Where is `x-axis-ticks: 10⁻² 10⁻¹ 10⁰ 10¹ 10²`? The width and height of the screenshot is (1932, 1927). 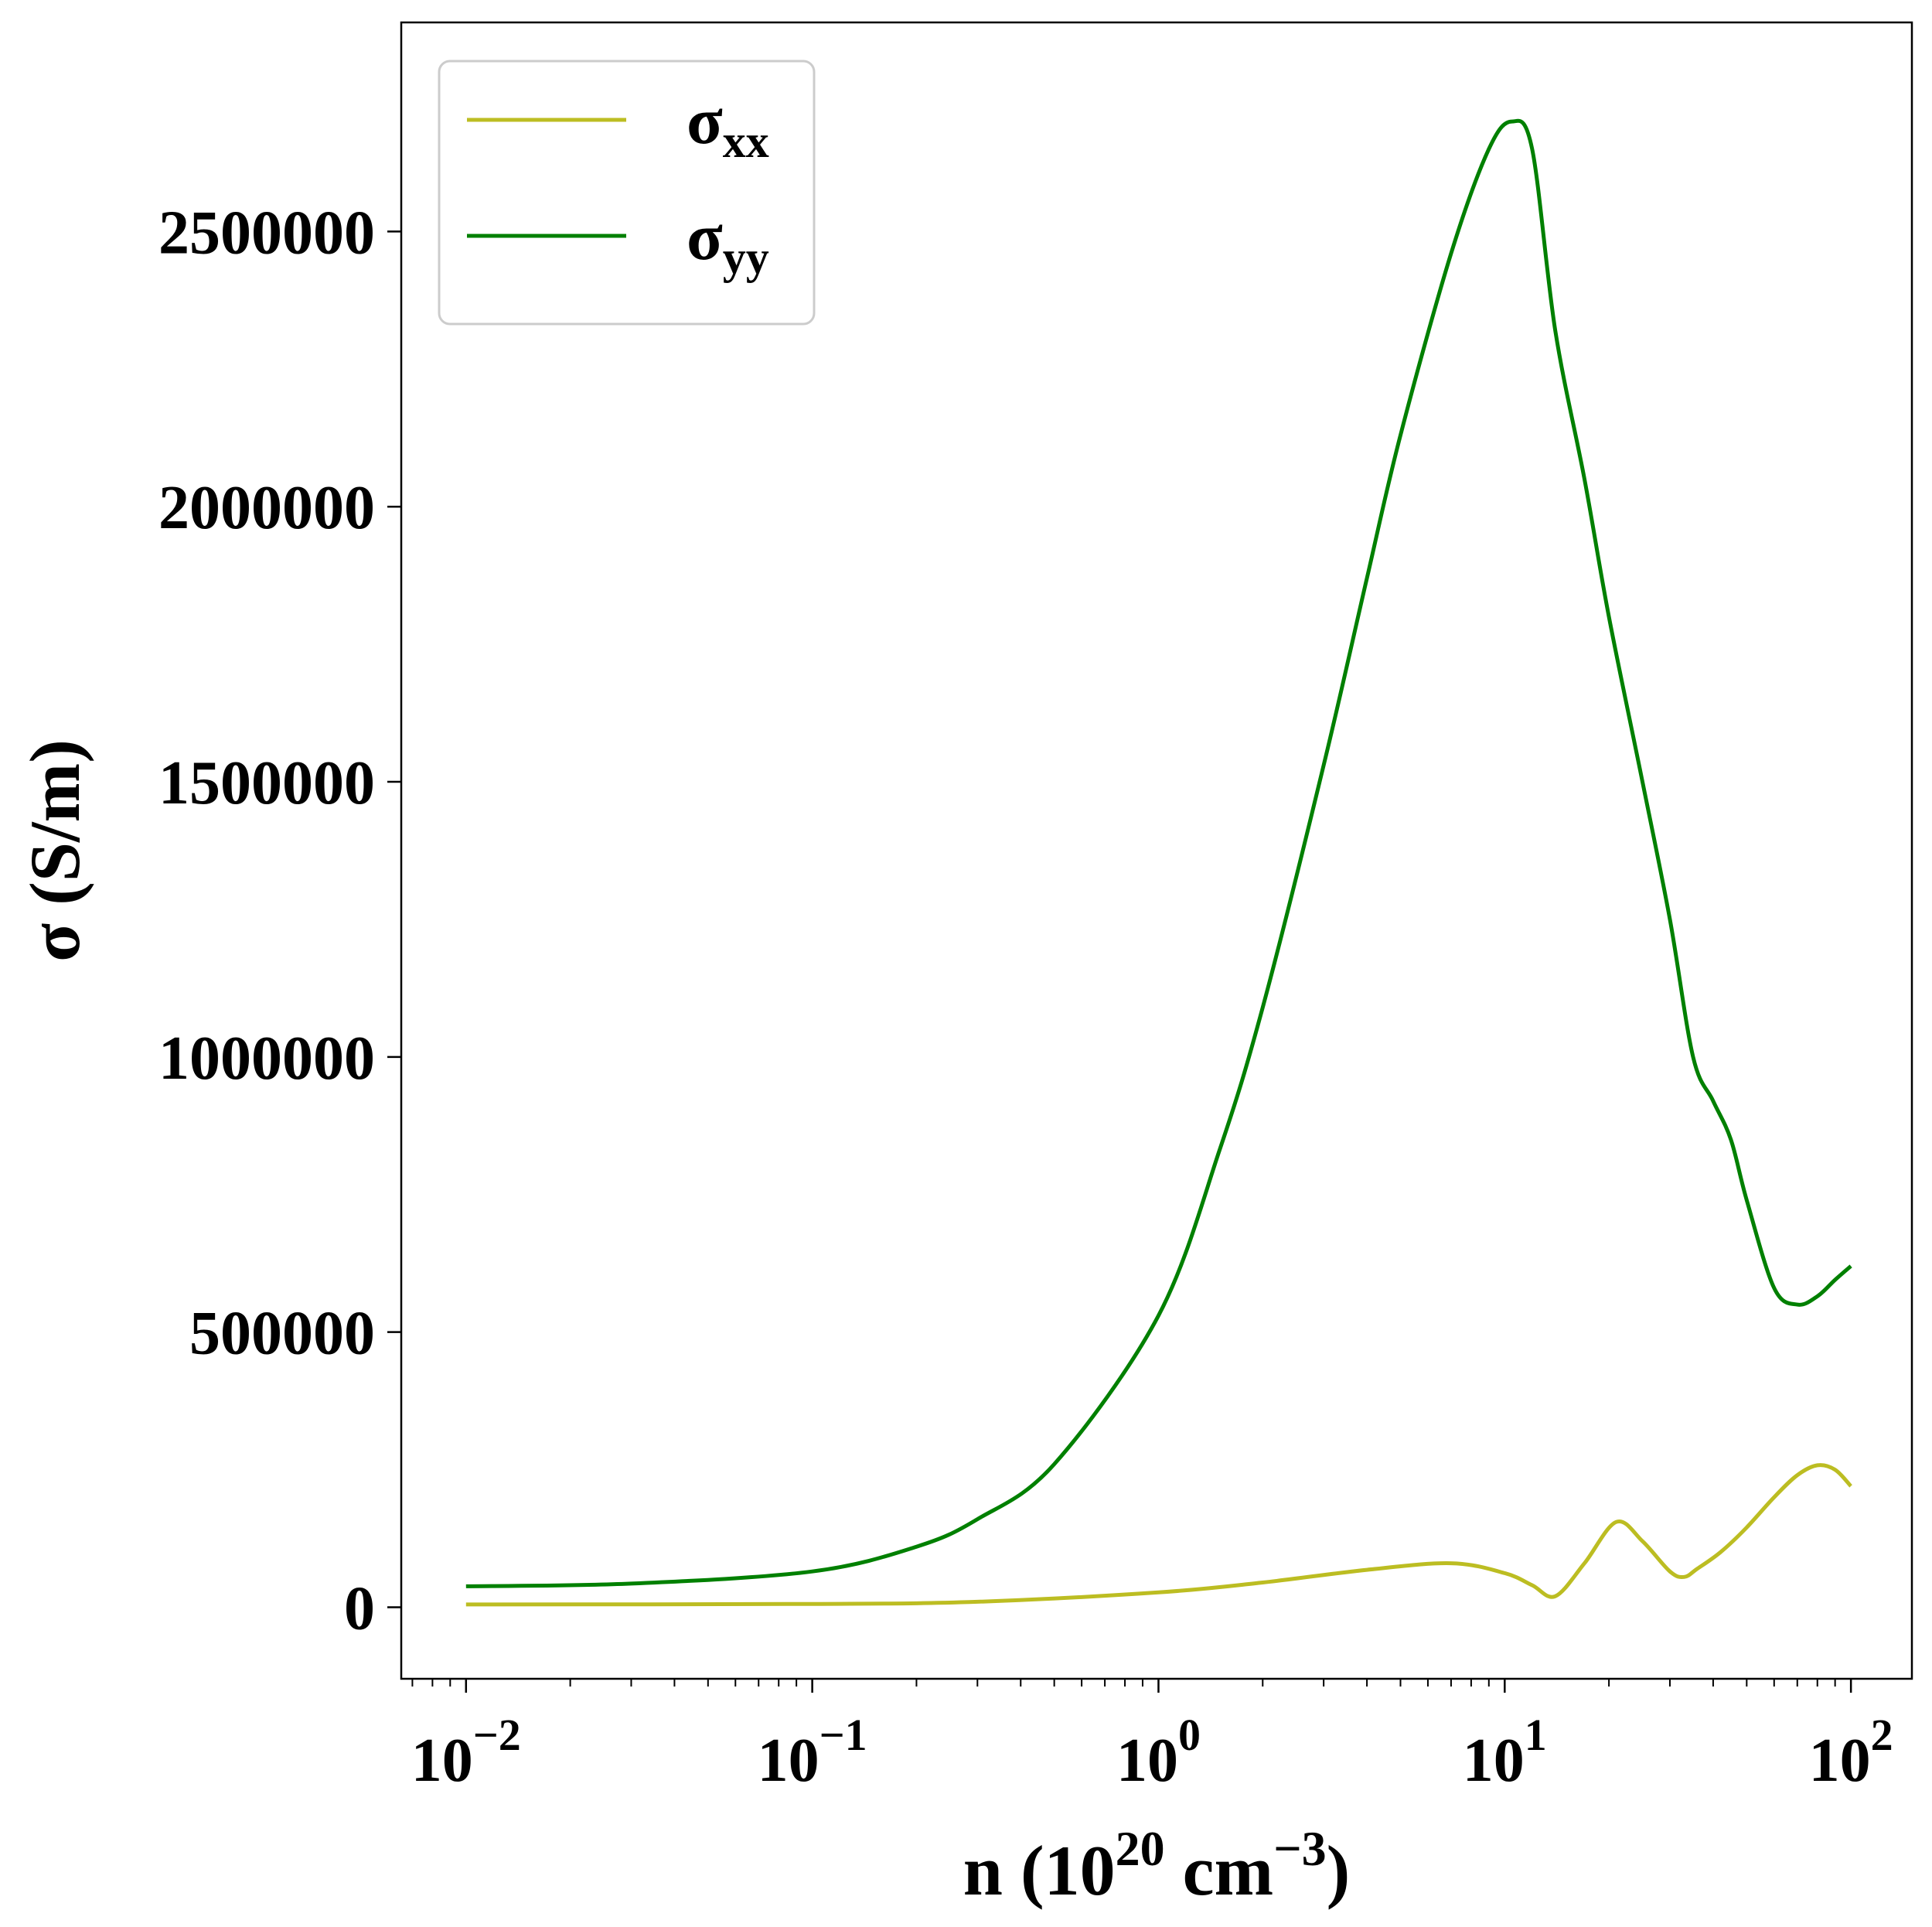 x-axis-ticks: 10⁻² 10⁻¹ 10⁰ 10¹ 10² is located at coordinates (1152, 1737).